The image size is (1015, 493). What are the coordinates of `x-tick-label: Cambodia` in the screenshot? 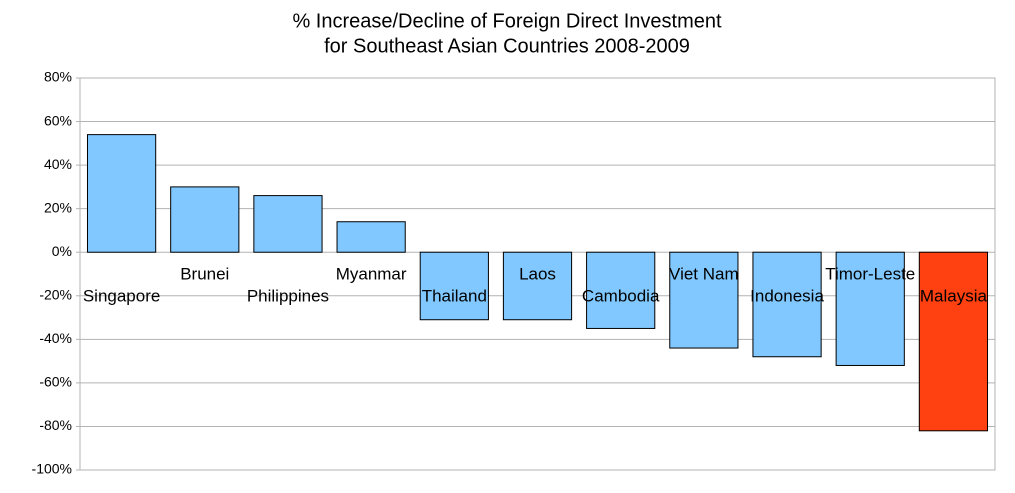 It's located at (621, 296).